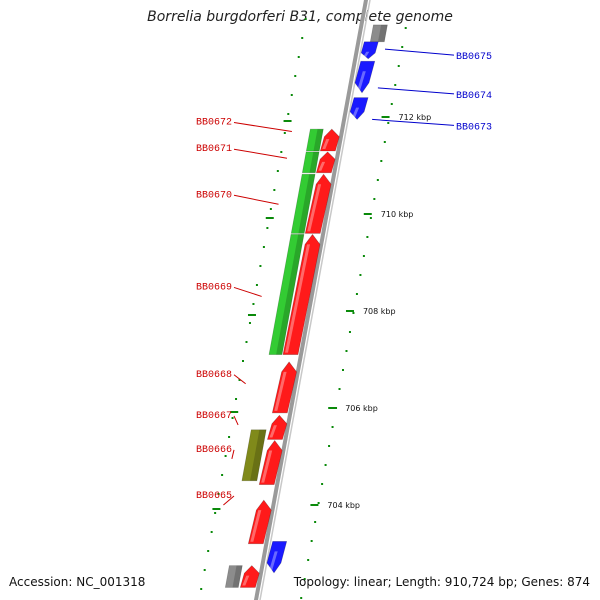 The width and height of the screenshot is (600, 600). Describe the element at coordinates (474, 127) in the screenshot. I see `label-BB0673: BB0673` at that location.